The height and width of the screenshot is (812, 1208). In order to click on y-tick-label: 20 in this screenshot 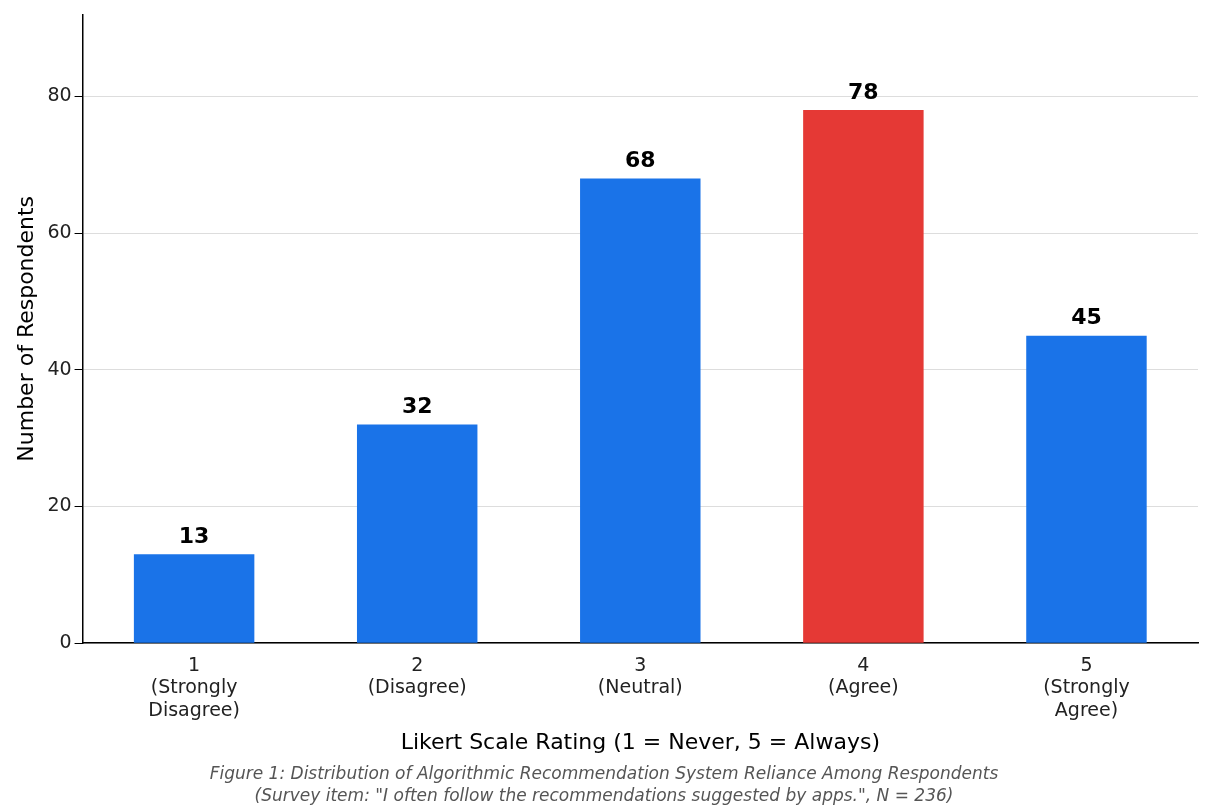, I will do `click(59, 504)`.